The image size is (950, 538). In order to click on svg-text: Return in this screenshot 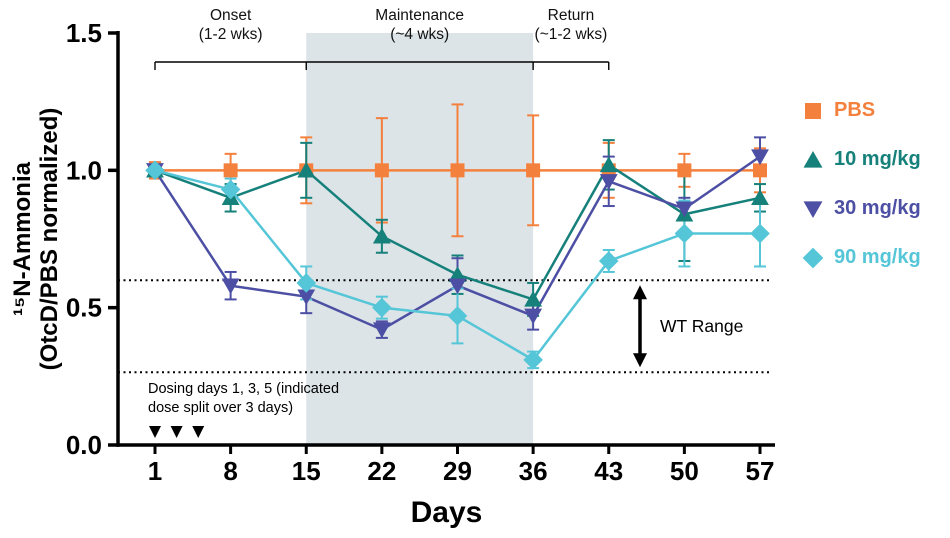, I will do `click(571, 15)`.